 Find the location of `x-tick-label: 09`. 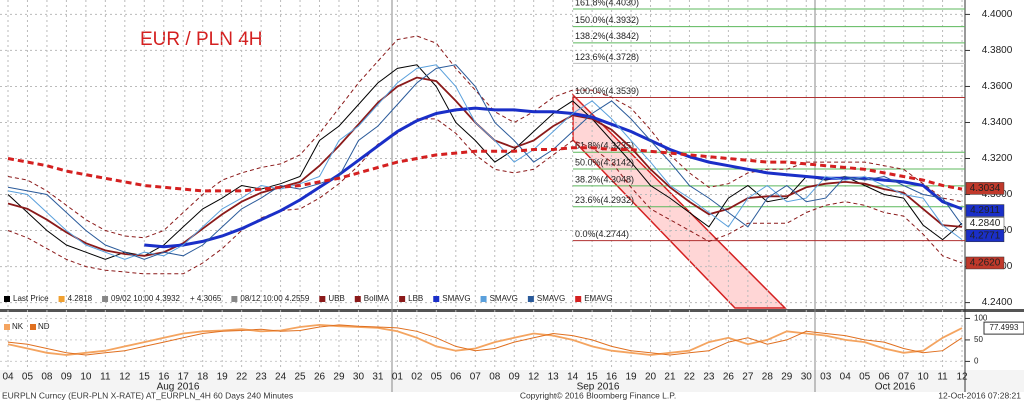

x-tick-label: 09 is located at coordinates (515, 377).